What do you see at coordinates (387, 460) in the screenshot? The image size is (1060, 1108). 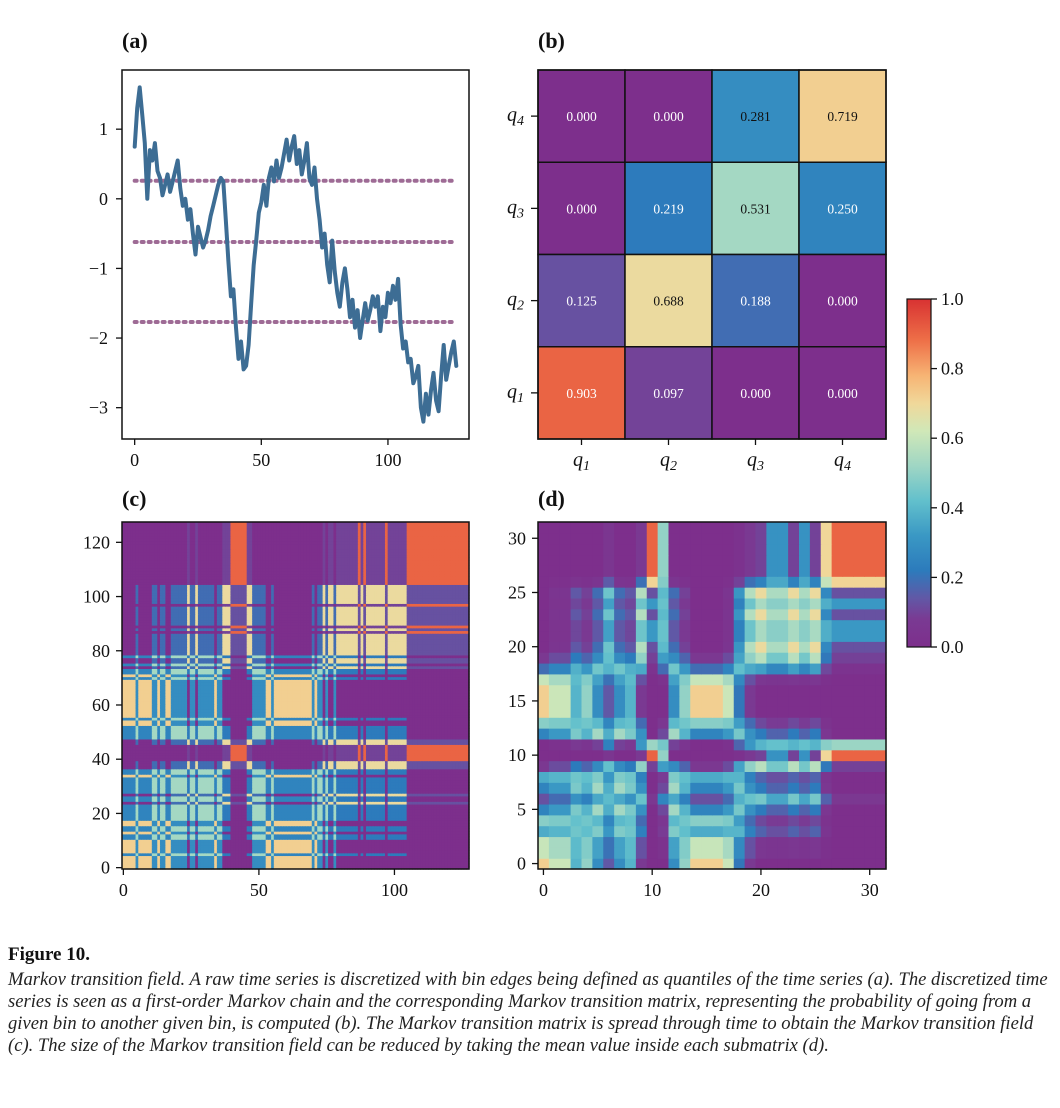 I see `x-tick-label: 100` at bounding box center [387, 460].